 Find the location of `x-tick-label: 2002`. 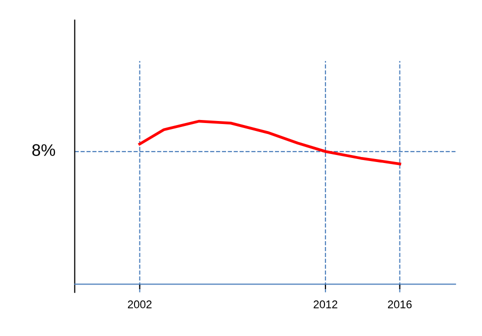

x-tick-label: 2002 is located at coordinates (140, 304).